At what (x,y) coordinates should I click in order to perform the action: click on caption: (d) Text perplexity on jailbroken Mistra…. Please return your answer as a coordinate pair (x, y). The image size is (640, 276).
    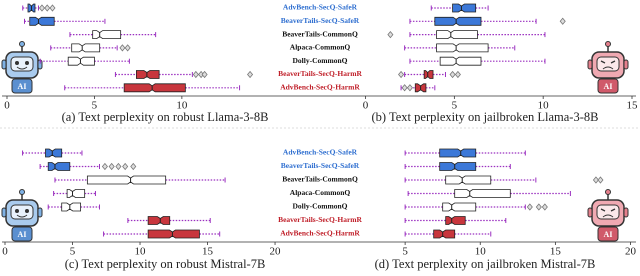
    Looking at the image, I should click on (485, 264).